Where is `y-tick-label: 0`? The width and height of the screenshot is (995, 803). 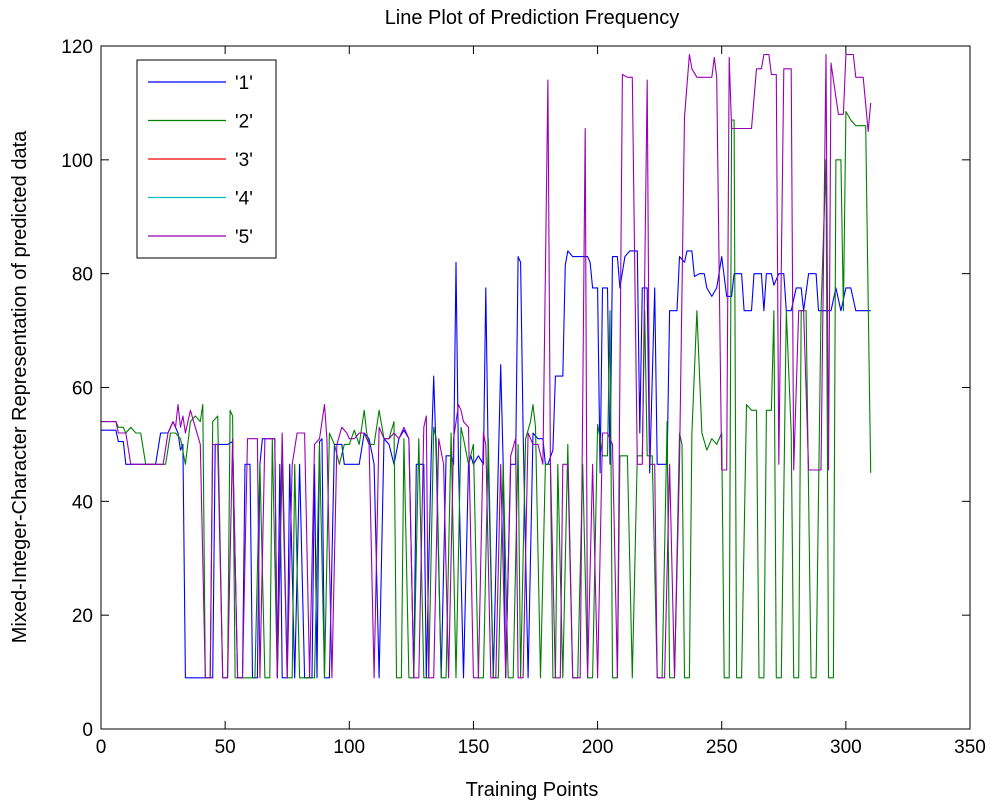
y-tick-label: 0 is located at coordinates (87, 730).